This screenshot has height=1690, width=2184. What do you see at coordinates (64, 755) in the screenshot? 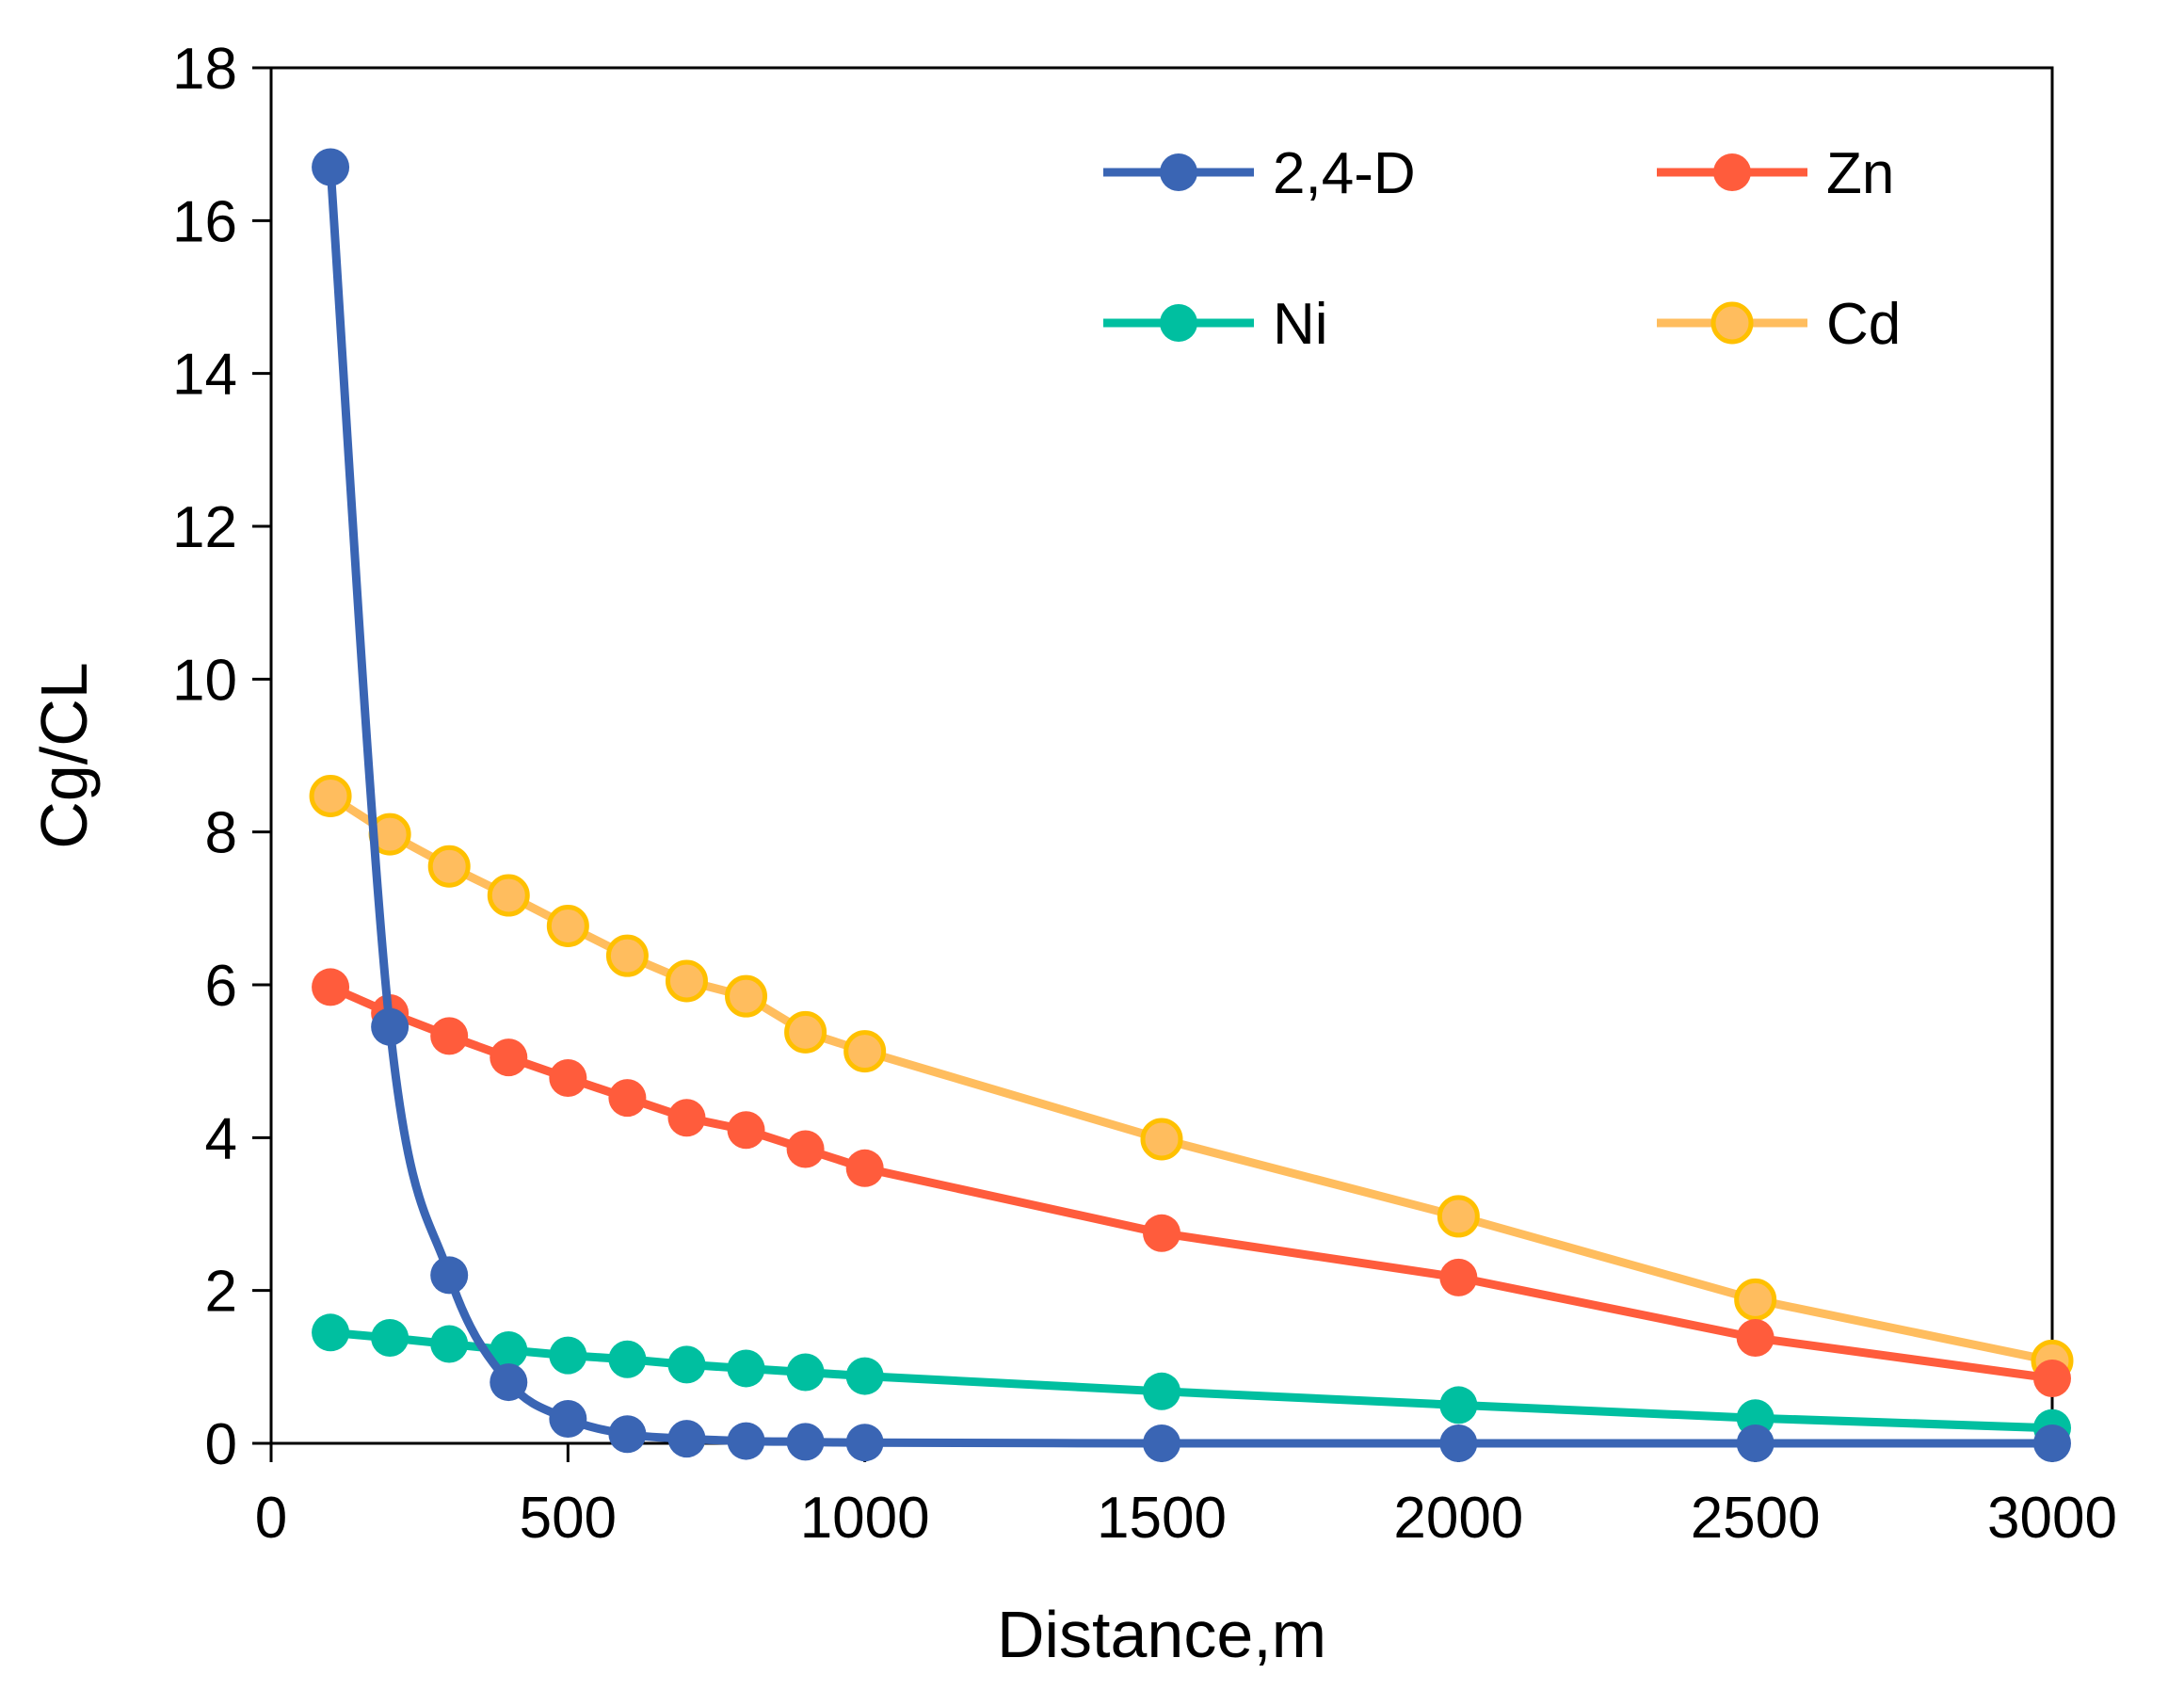
I see `y-axis-title: Cg/CL` at bounding box center [64, 755].